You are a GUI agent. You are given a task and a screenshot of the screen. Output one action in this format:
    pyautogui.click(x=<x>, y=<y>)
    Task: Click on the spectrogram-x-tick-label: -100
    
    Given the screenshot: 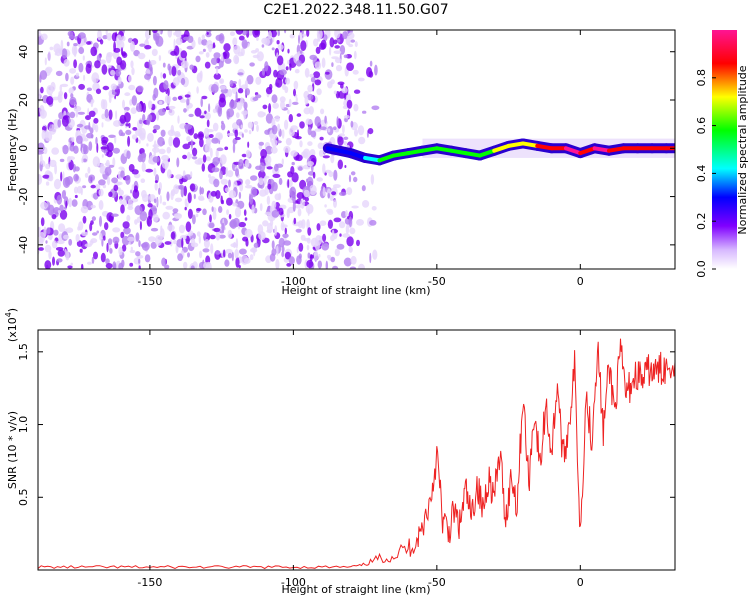 What is the action you would take?
    pyautogui.click(x=293, y=281)
    